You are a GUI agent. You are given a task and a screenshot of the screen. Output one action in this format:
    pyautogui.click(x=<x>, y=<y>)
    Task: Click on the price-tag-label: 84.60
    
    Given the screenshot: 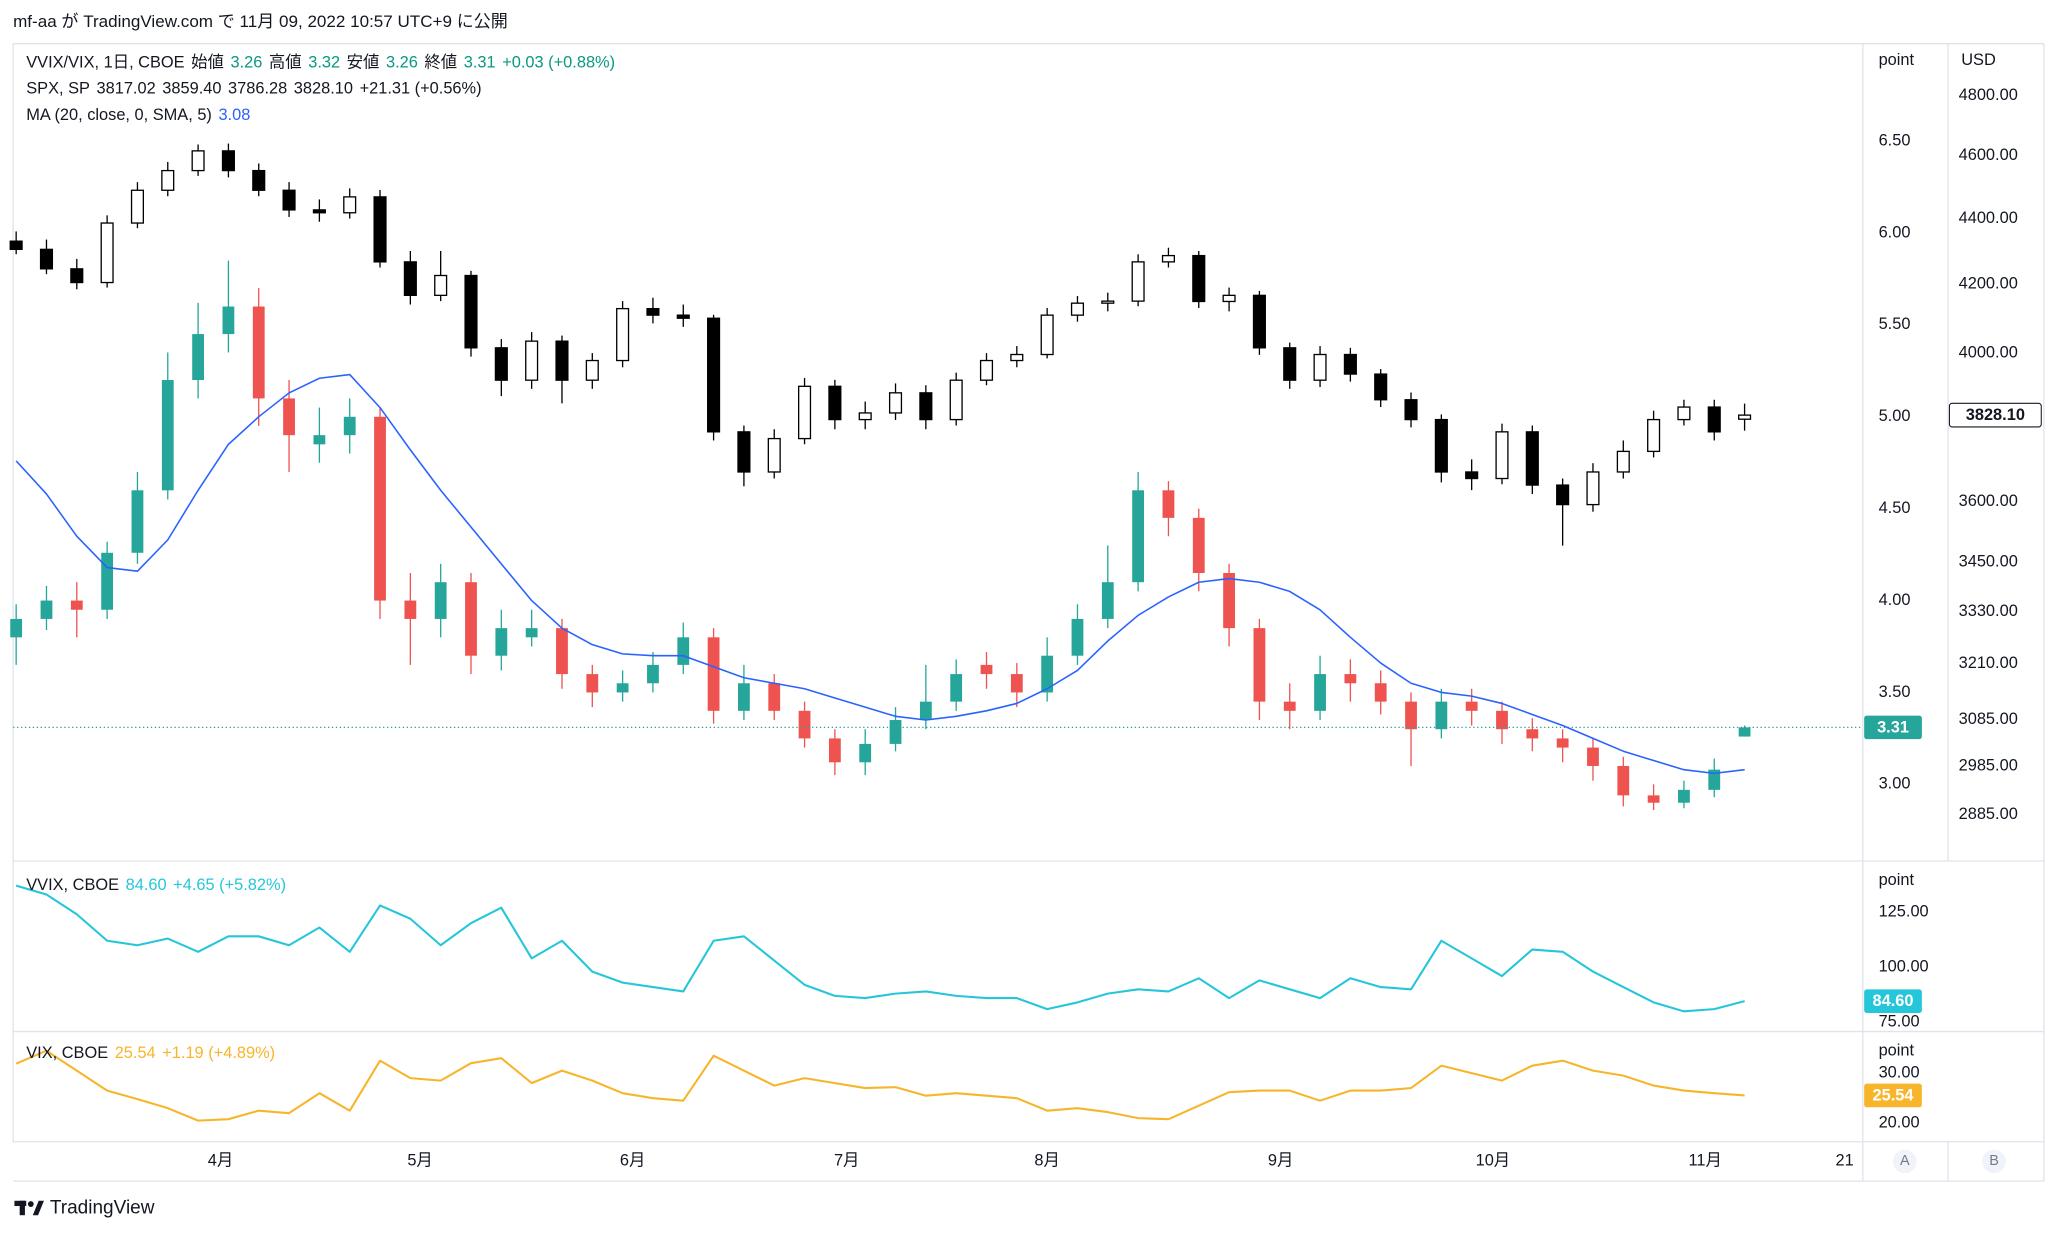 What is the action you would take?
    pyautogui.click(x=1893, y=1001)
    